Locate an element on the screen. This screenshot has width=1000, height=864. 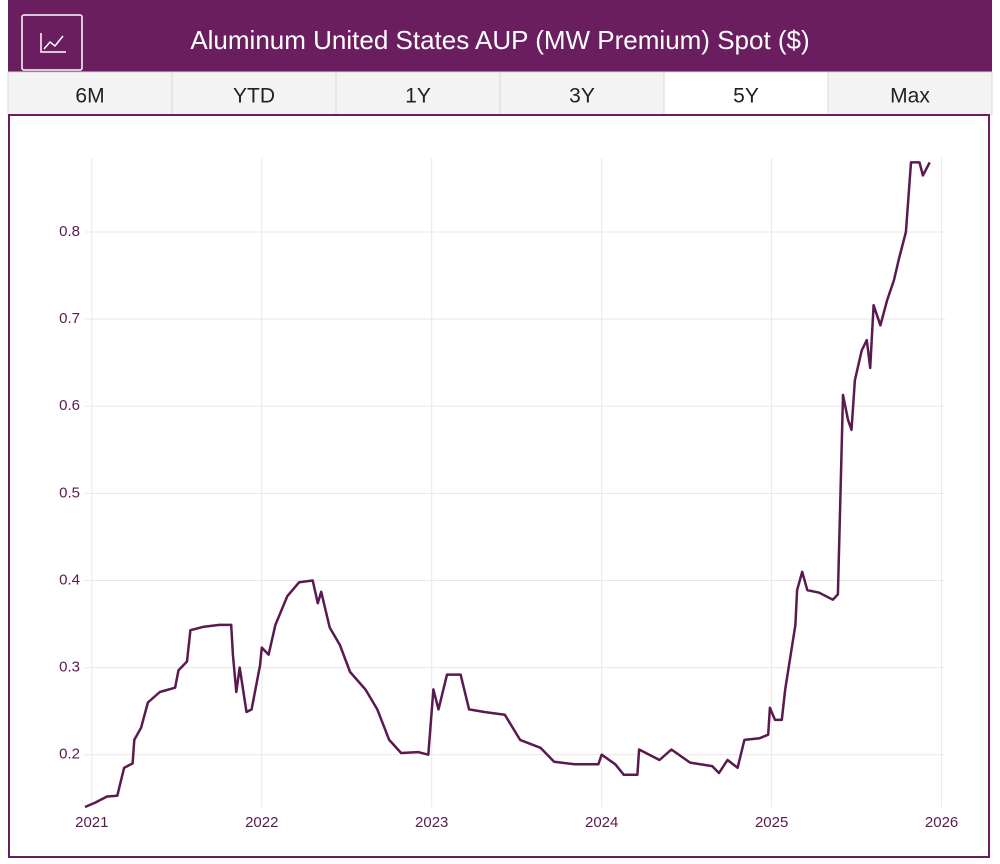
icon-line is located at coordinates (53, 42).